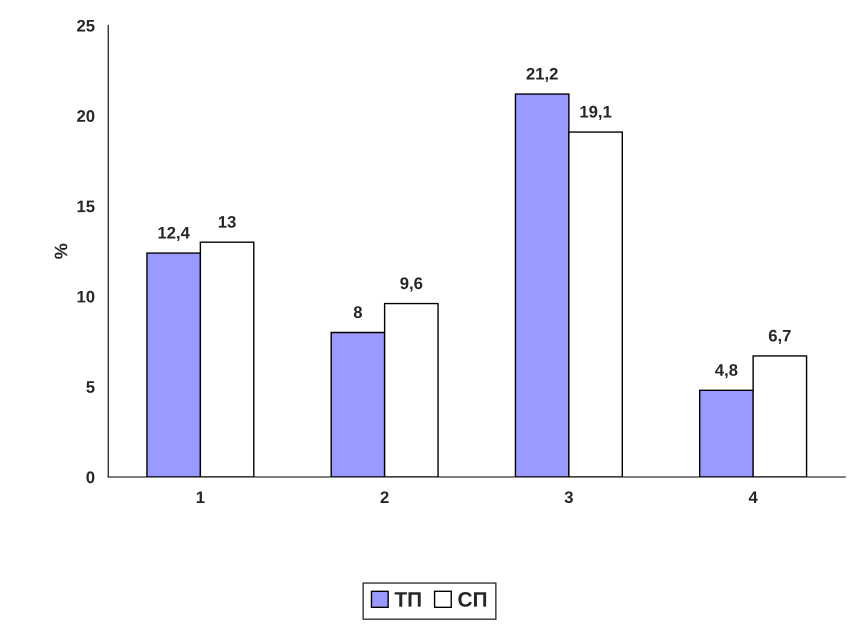 The image size is (859, 636). Describe the element at coordinates (726, 371) in the screenshot. I see `data-label: 4,8` at that location.